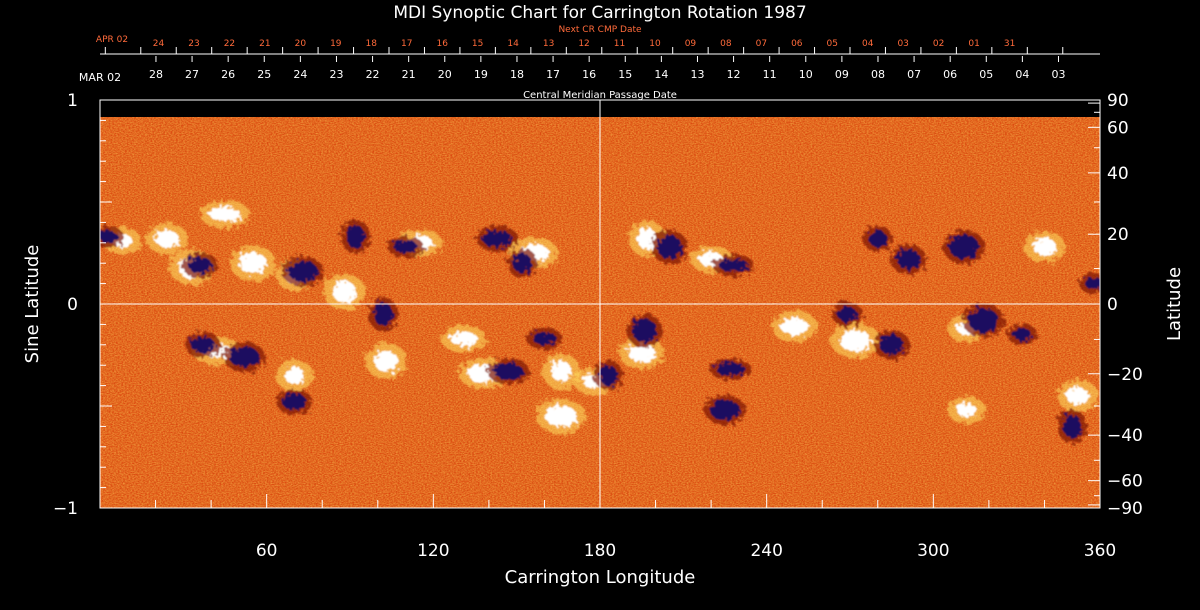 The image size is (1200, 610). Describe the element at coordinates (806, 74) in the screenshot. I see `cmp-date-label: 10` at that location.